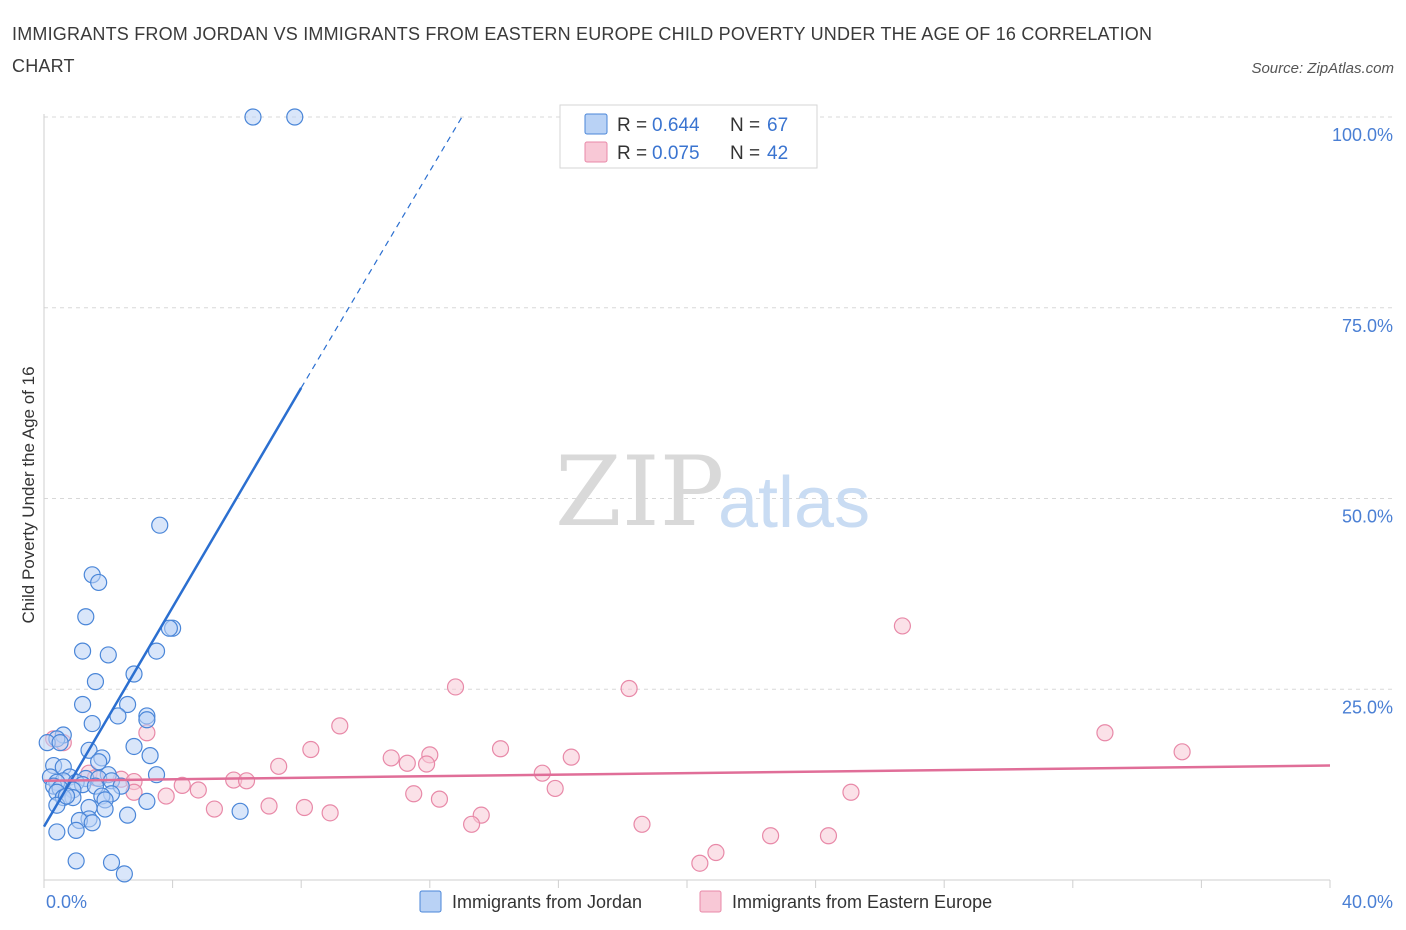 This screenshot has height=930, width=1406. Describe the element at coordinates (172, 607) in the screenshot. I see `trend-line-jordan` at that location.